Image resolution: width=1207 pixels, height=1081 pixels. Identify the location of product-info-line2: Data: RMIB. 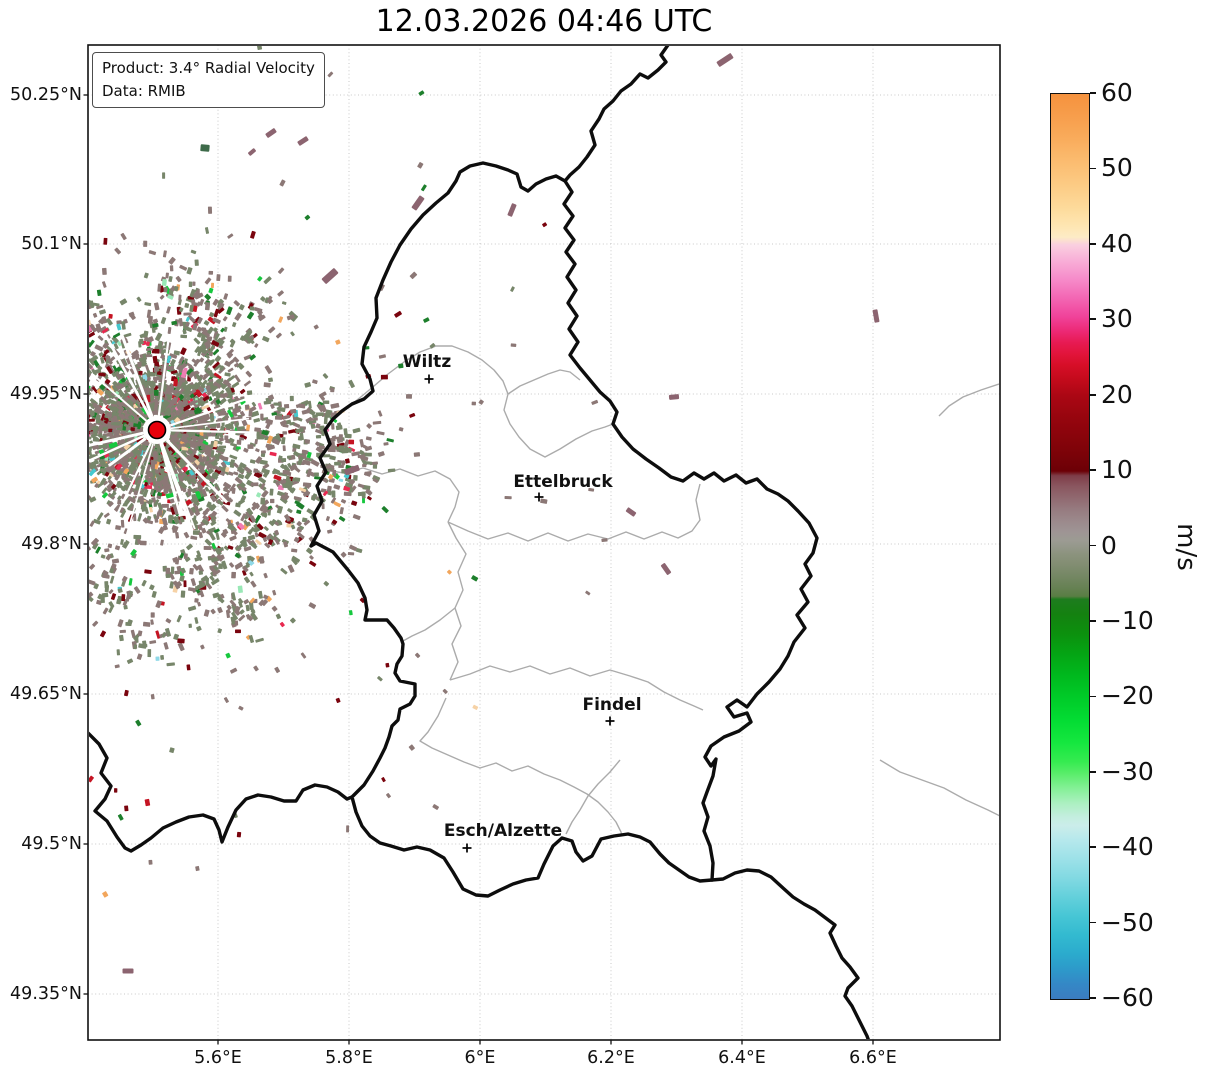
(144, 90).